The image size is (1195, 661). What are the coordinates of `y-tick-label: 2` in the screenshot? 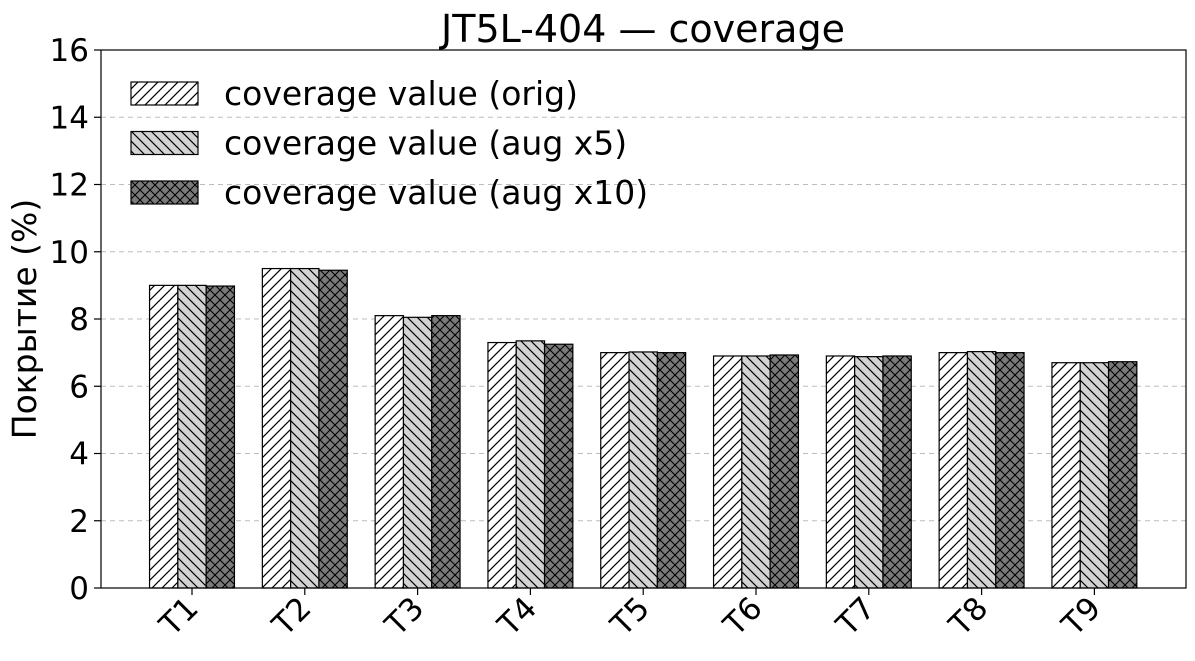 It's located at (79, 522).